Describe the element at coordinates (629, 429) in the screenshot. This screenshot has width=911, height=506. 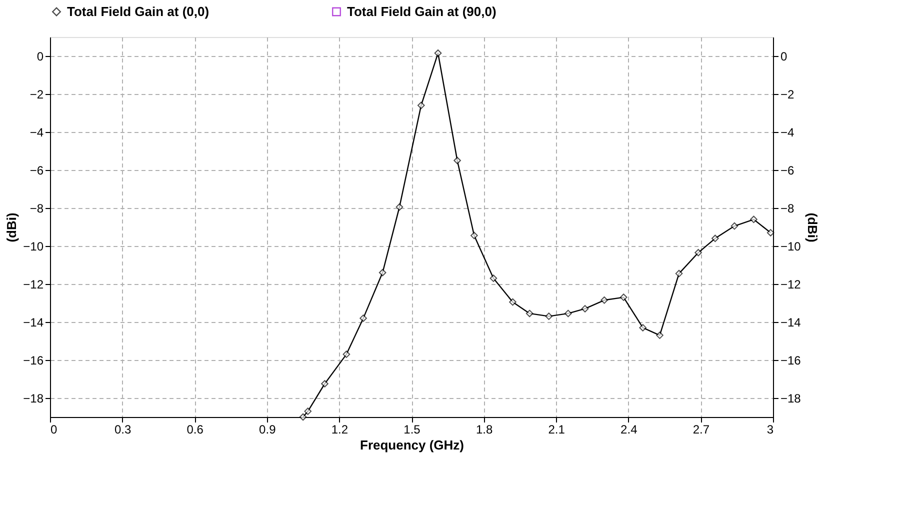
I see `x-tick-label: 2.4` at that location.